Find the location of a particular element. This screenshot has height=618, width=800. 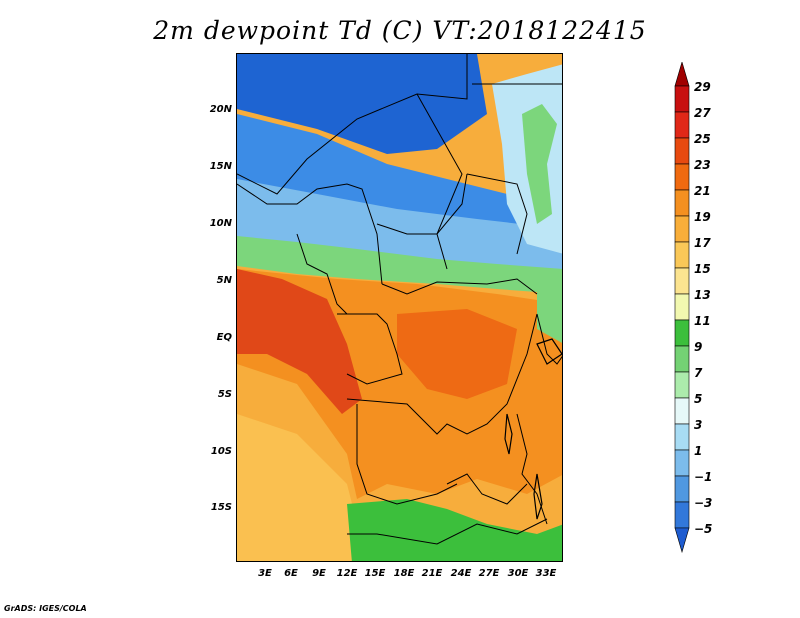

colorbar-label: 15 is located at coordinates (702, 269).